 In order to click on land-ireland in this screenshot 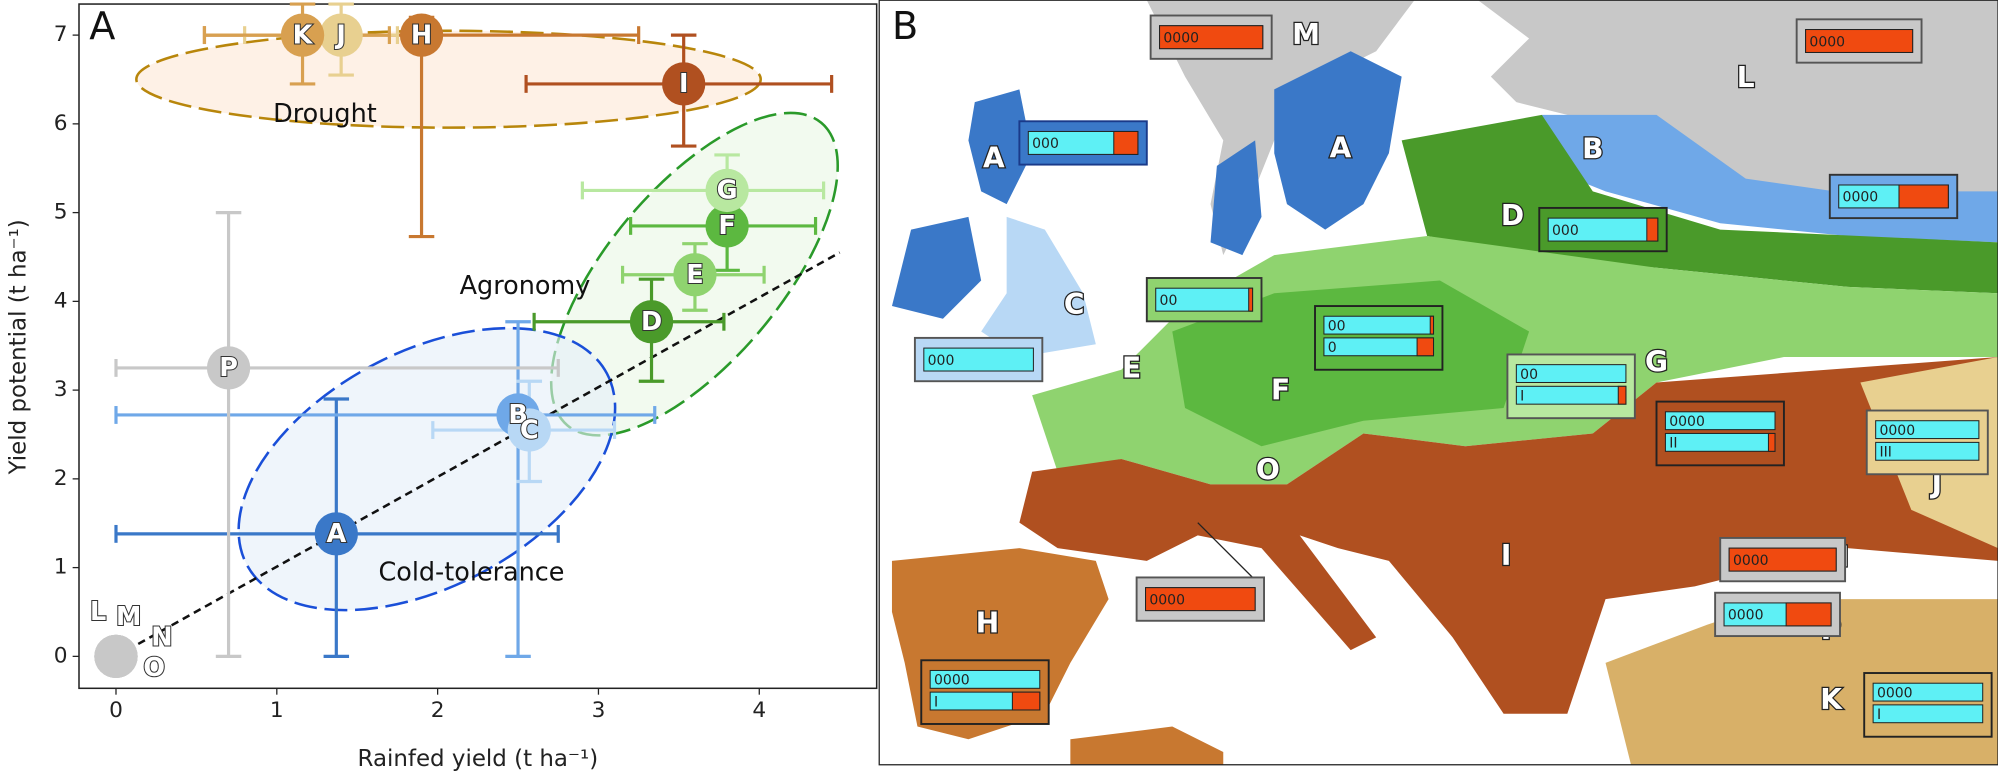, I will do `click(936, 267)`.